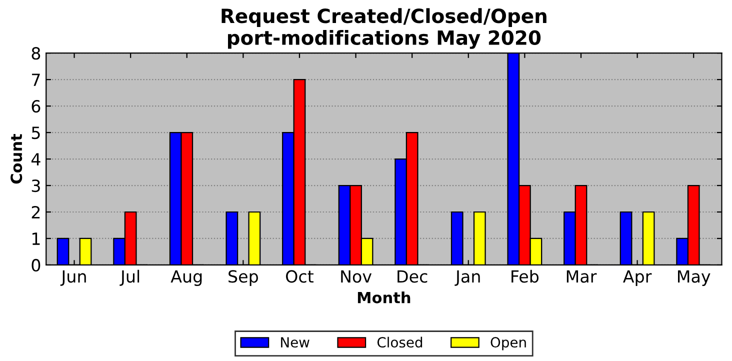 The width and height of the screenshot is (732, 361). What do you see at coordinates (399, 342) in the screenshot?
I see `legend-label: Closed` at bounding box center [399, 342].